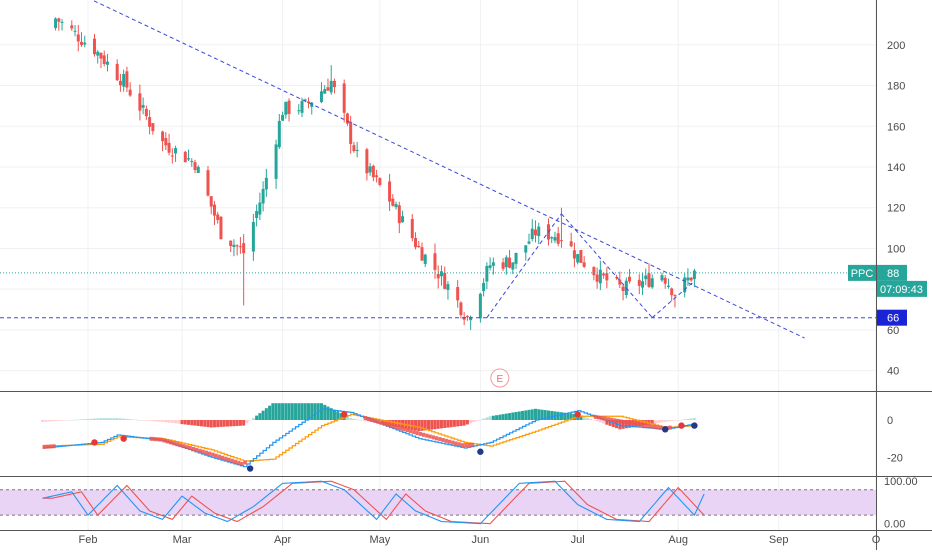 Image resolution: width=932 pixels, height=555 pixels. I want to click on earnings-marker, so click(500, 378).